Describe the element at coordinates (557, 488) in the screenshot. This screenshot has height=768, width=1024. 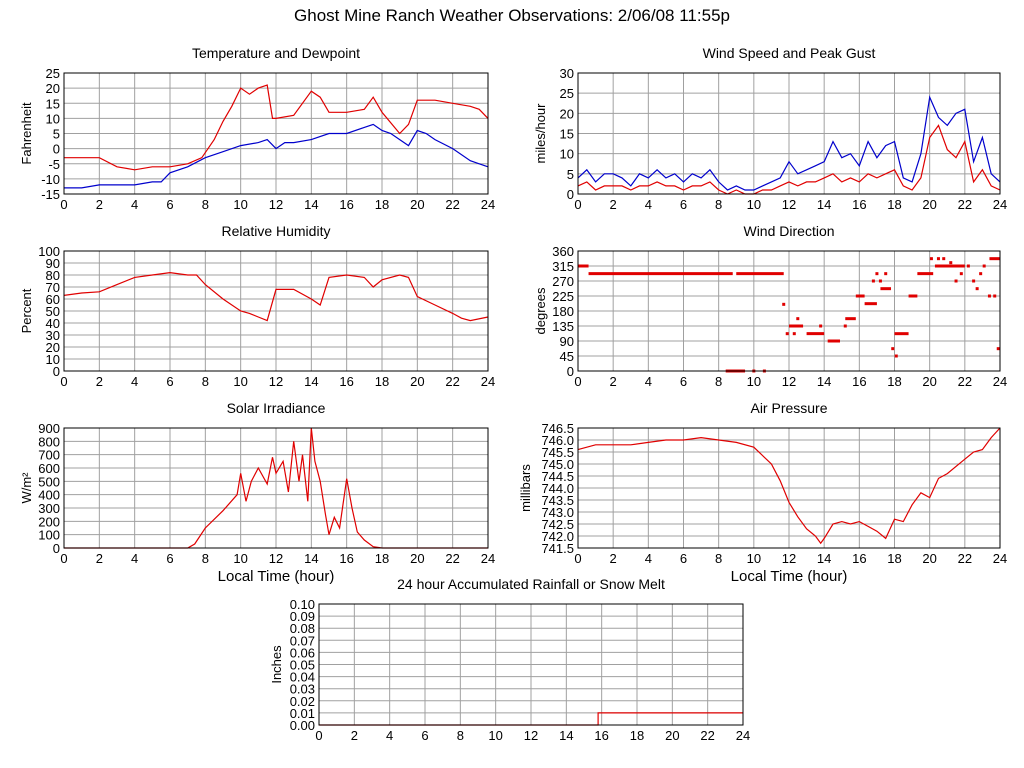
I see `y-tick-label: 744.0` at that location.